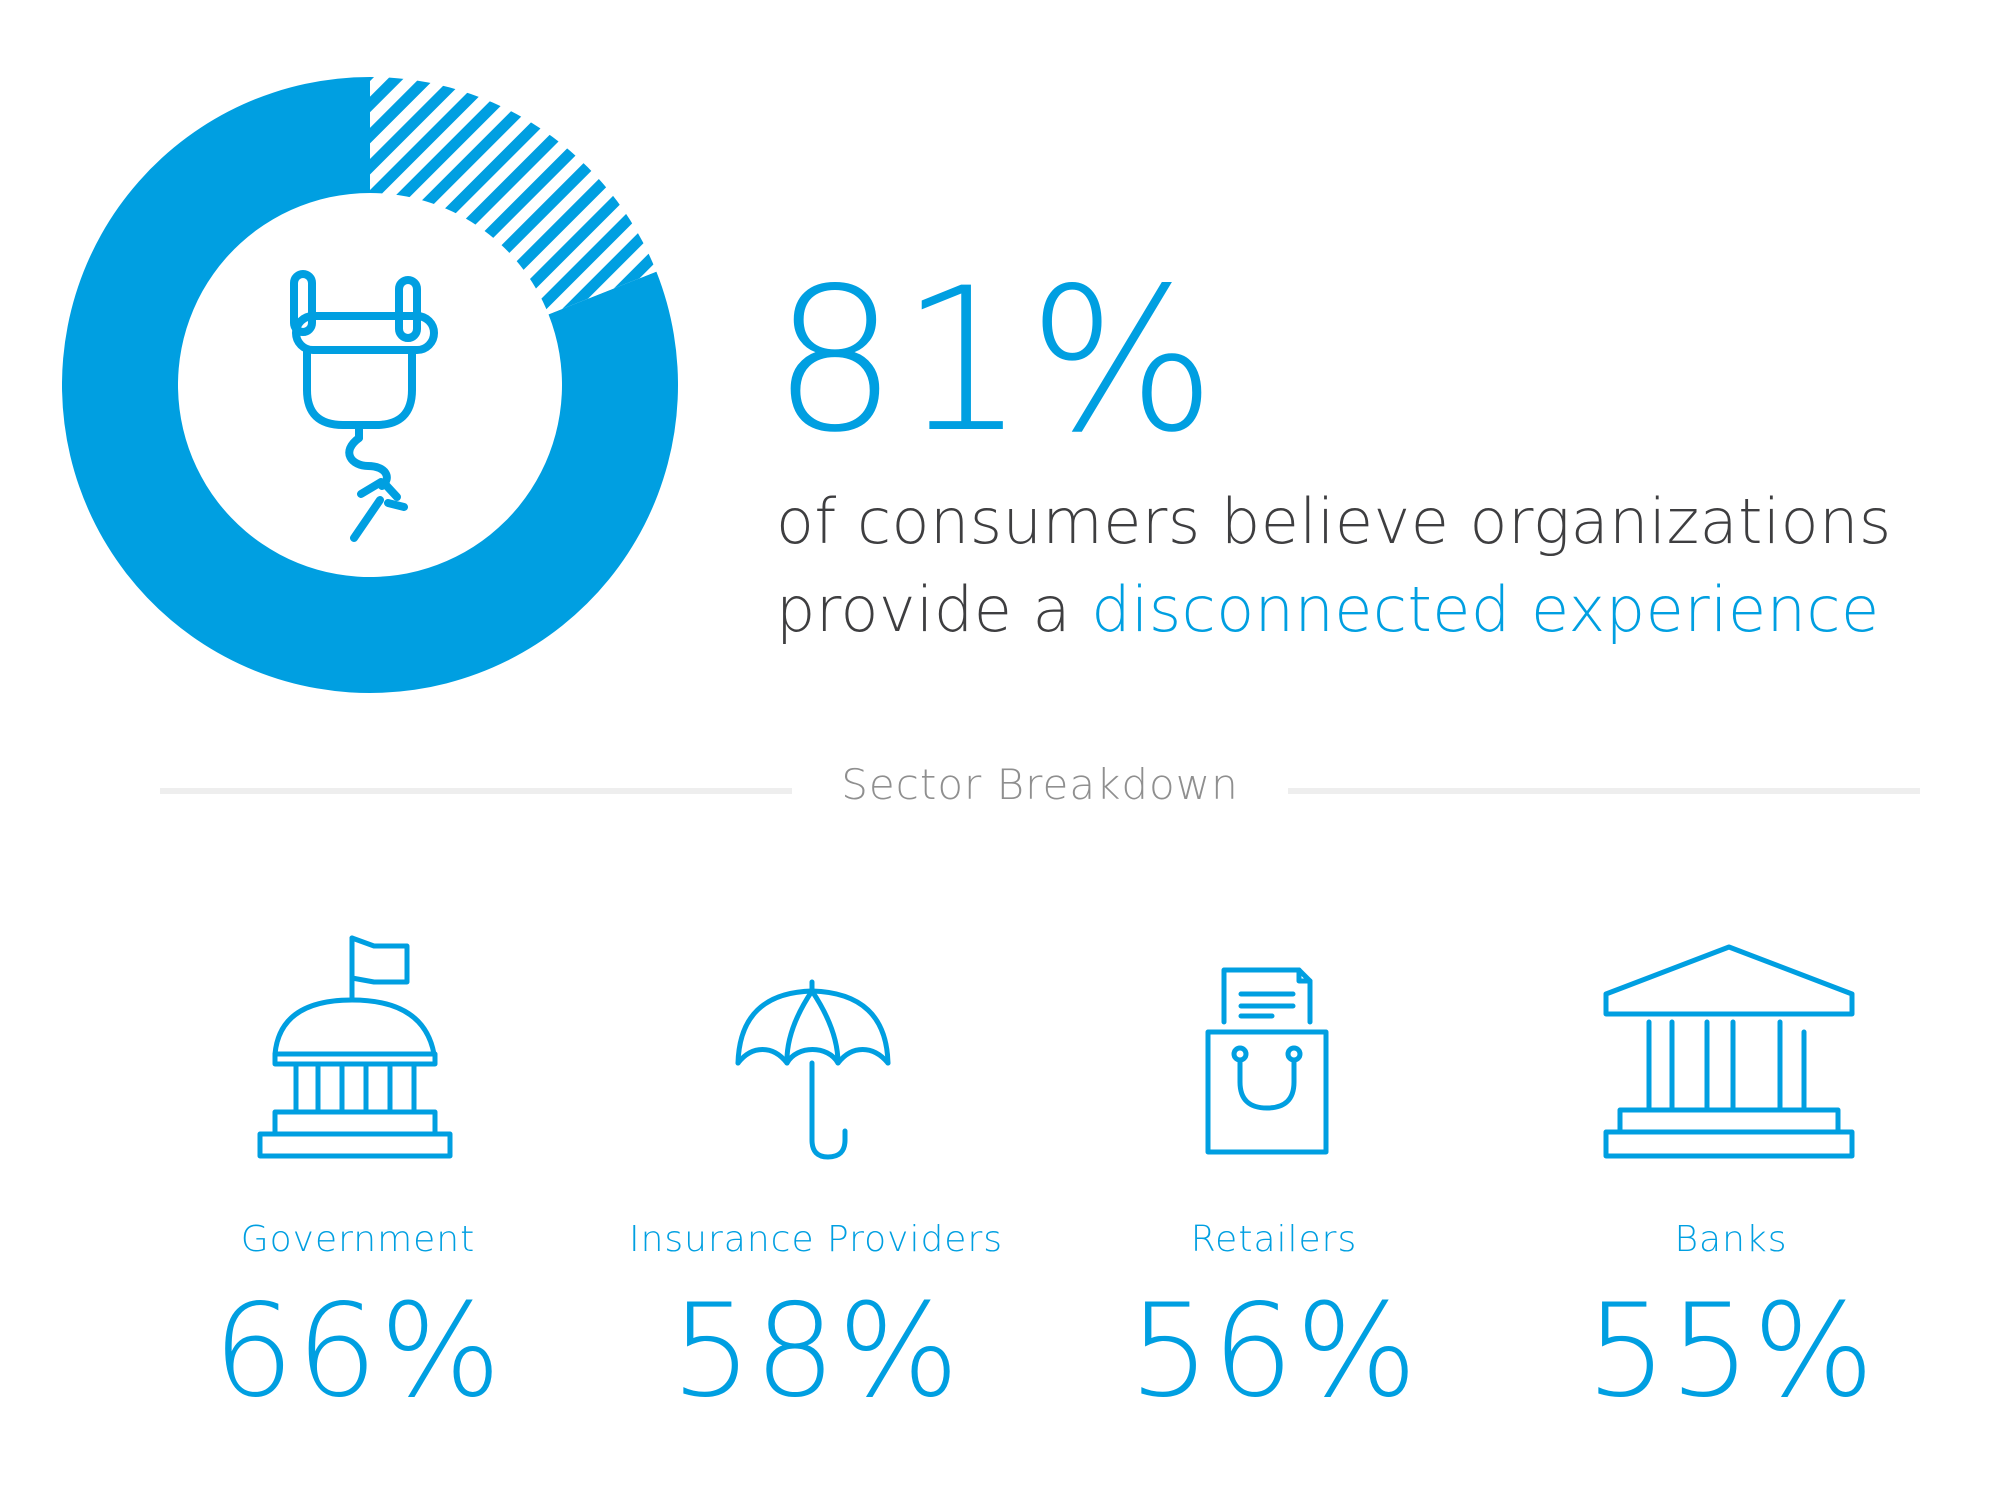 This screenshot has height=1510, width=1993. Describe the element at coordinates (358, 1239) in the screenshot. I see `sector-label-government: Government` at that location.